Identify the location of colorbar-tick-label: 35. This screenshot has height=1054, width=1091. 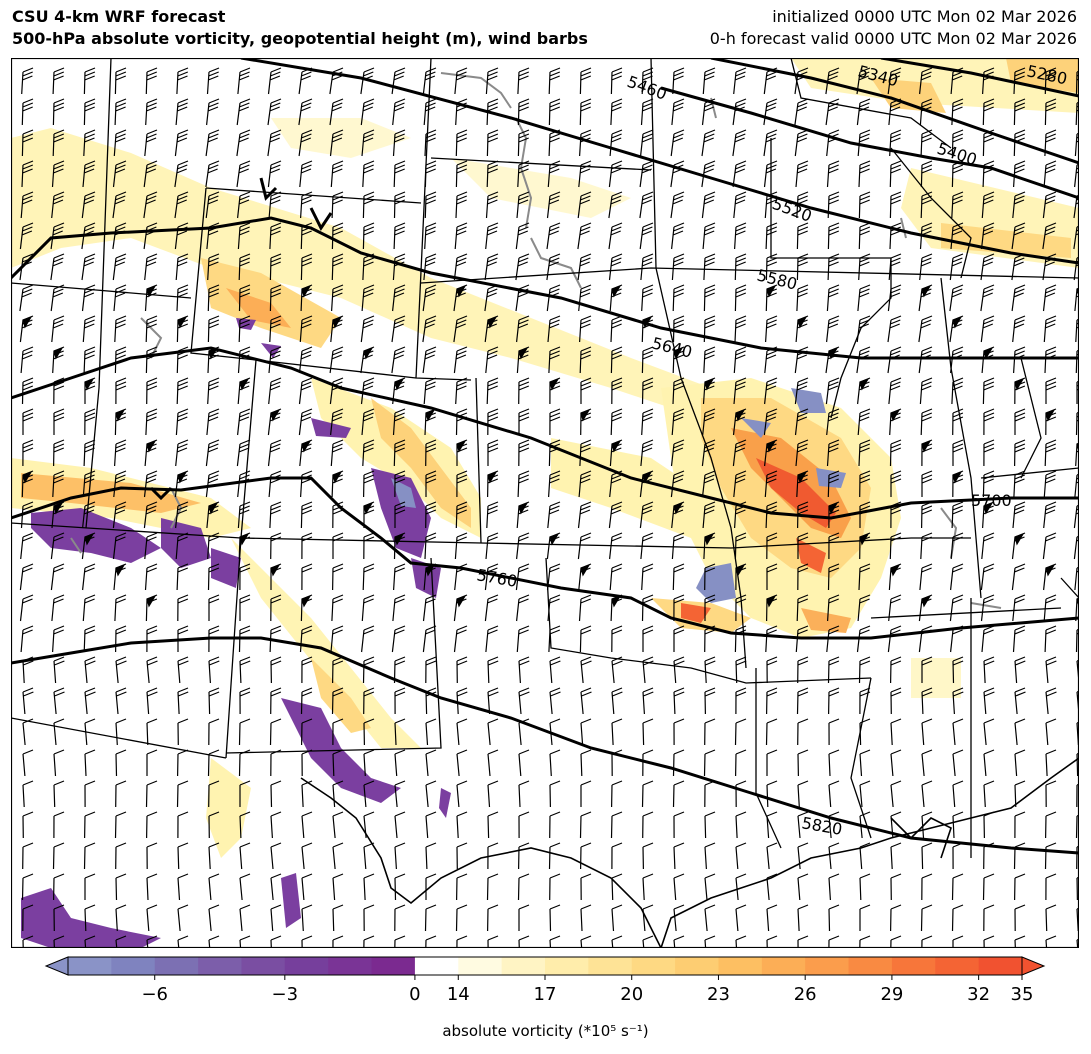
(1022, 994).